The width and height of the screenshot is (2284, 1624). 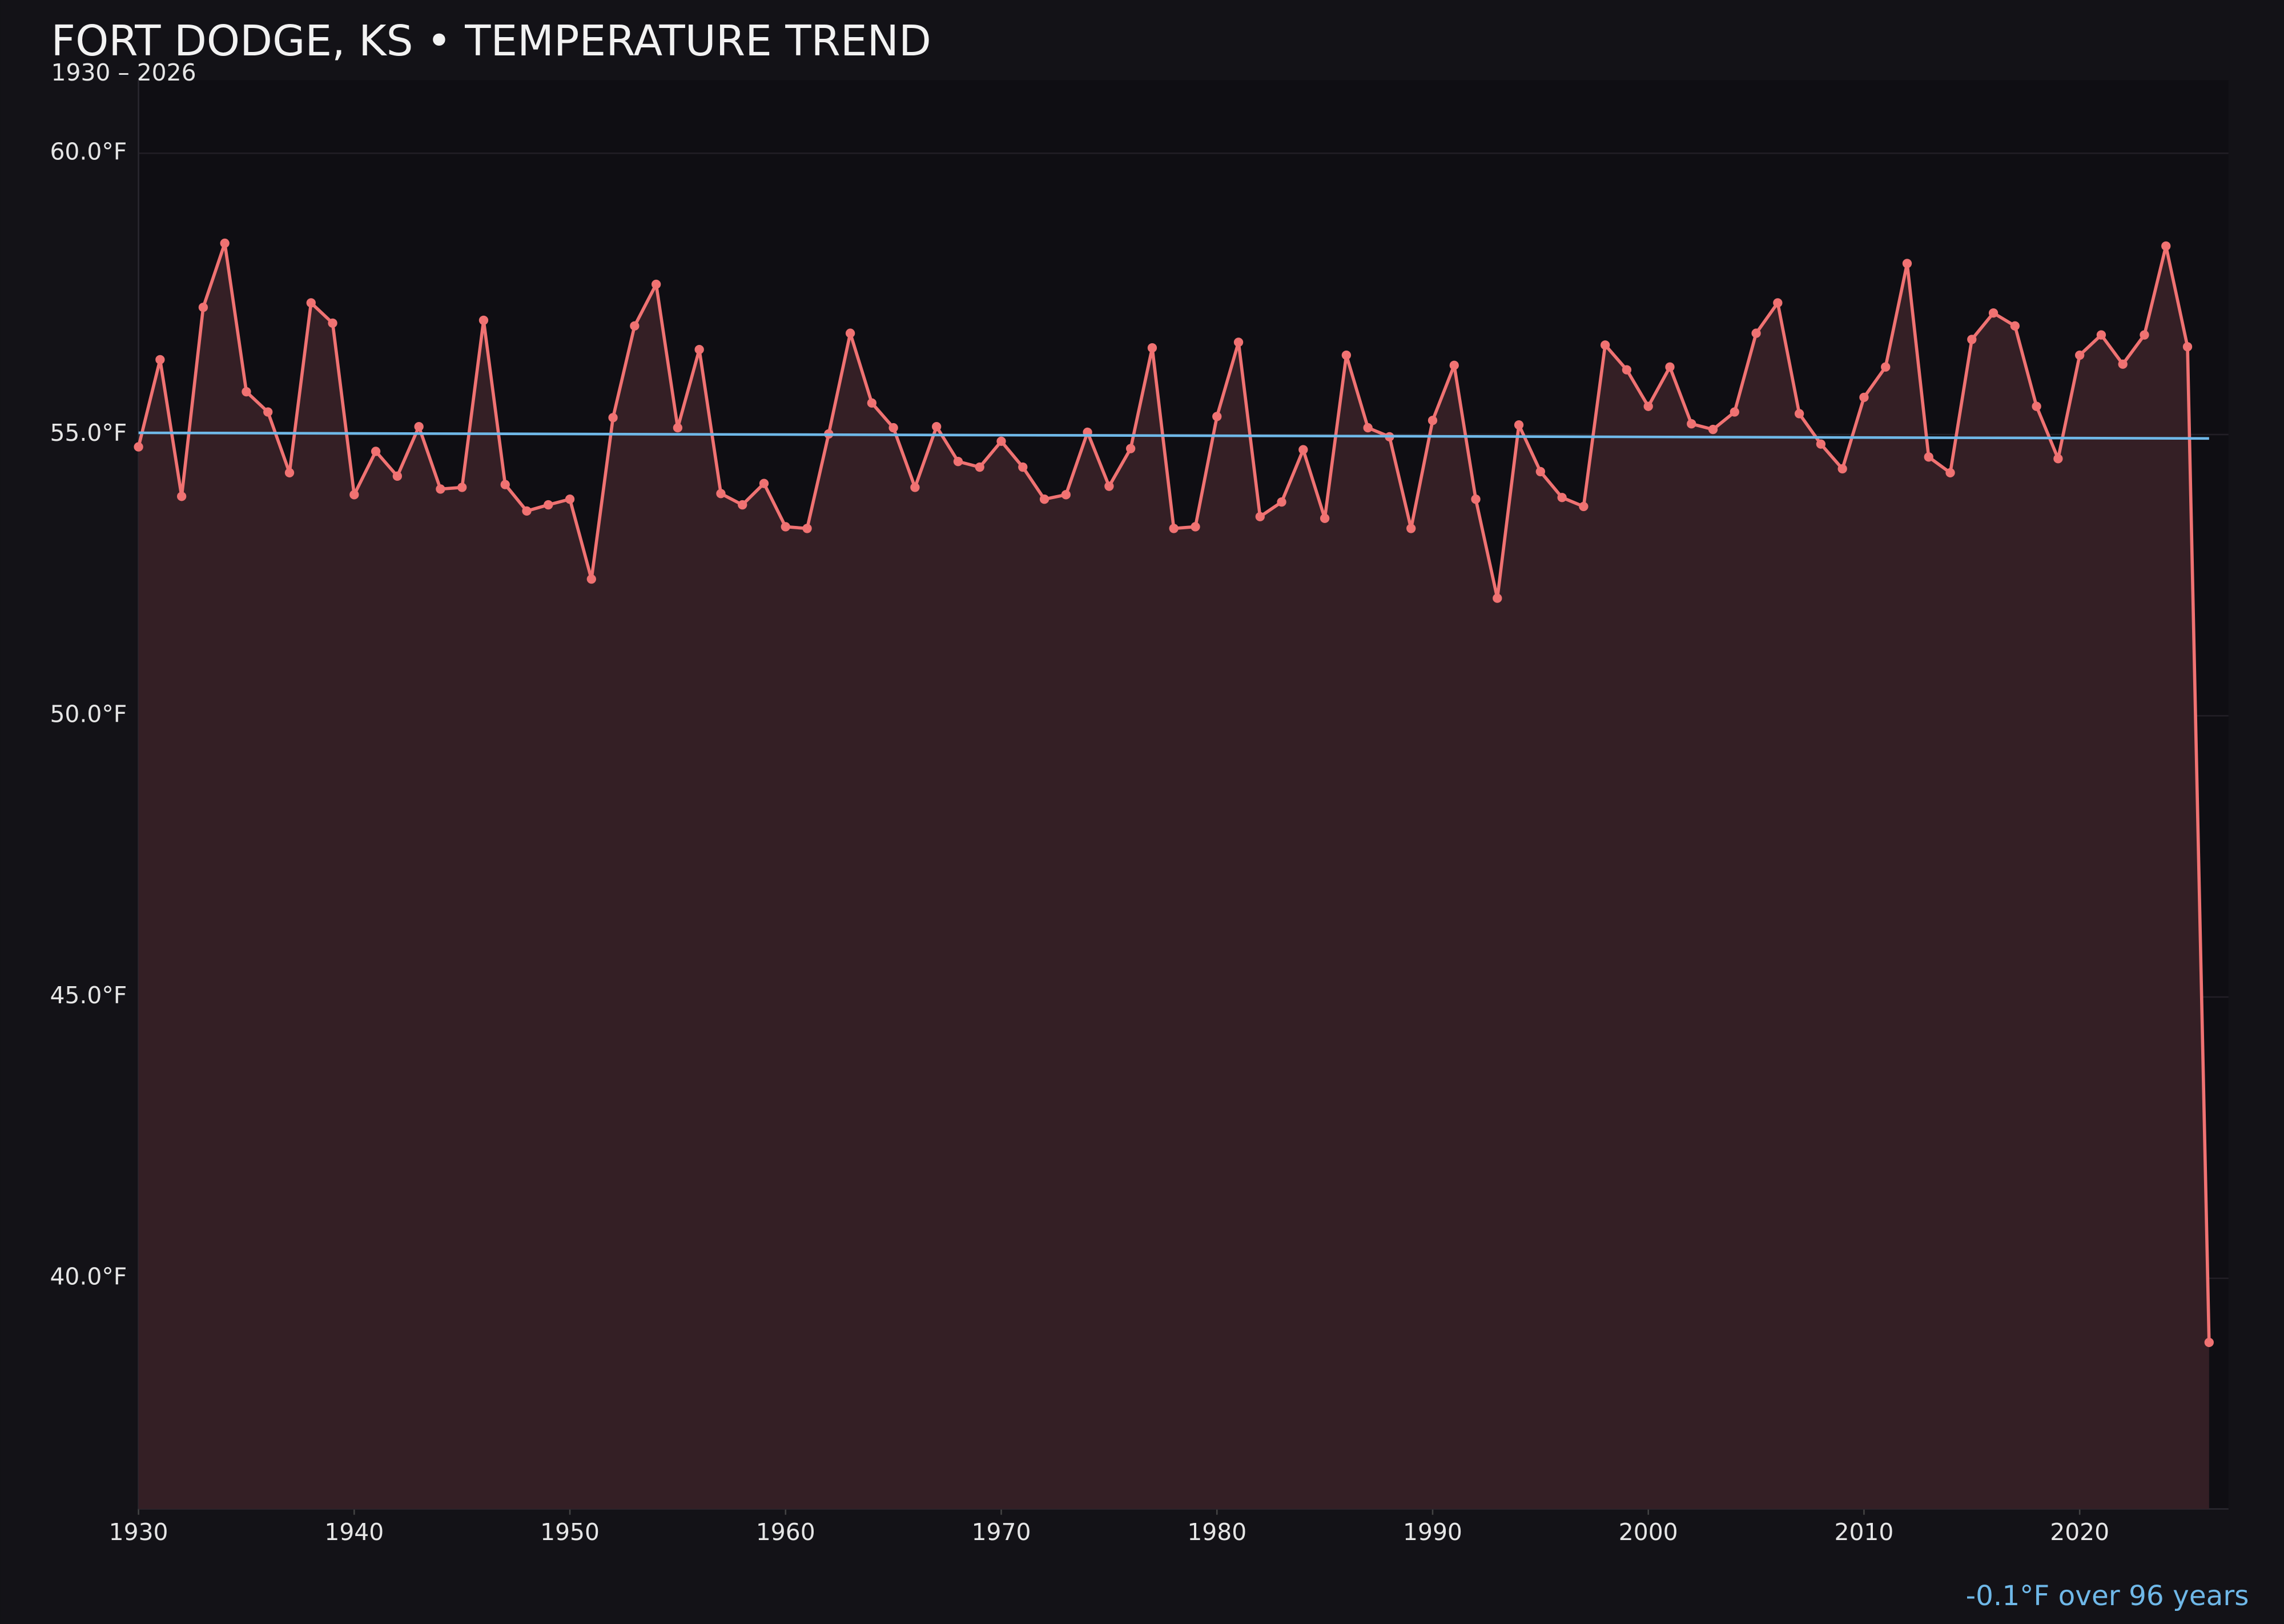 I want to click on x-tick-label: 1950, so click(x=570, y=1532).